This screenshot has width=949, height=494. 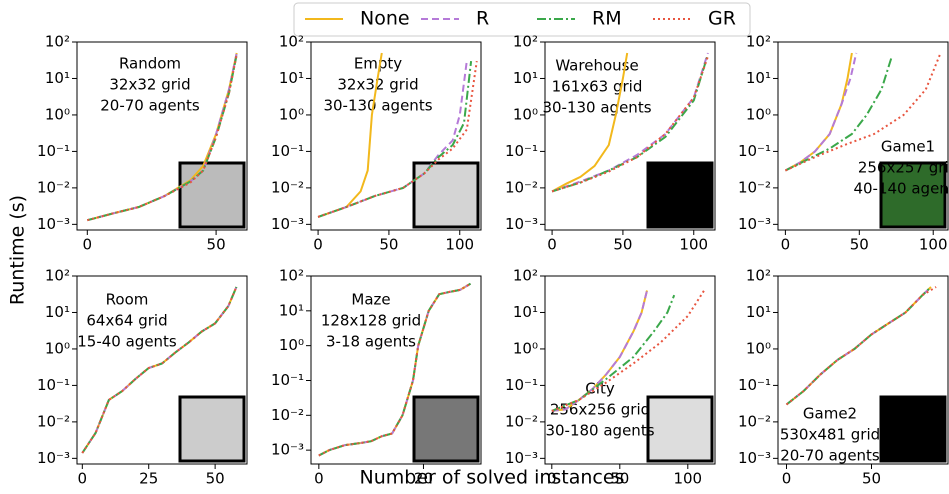 What do you see at coordinates (18, 250) in the screenshot?
I see `y-axis-label: Runtime (s)` at bounding box center [18, 250].